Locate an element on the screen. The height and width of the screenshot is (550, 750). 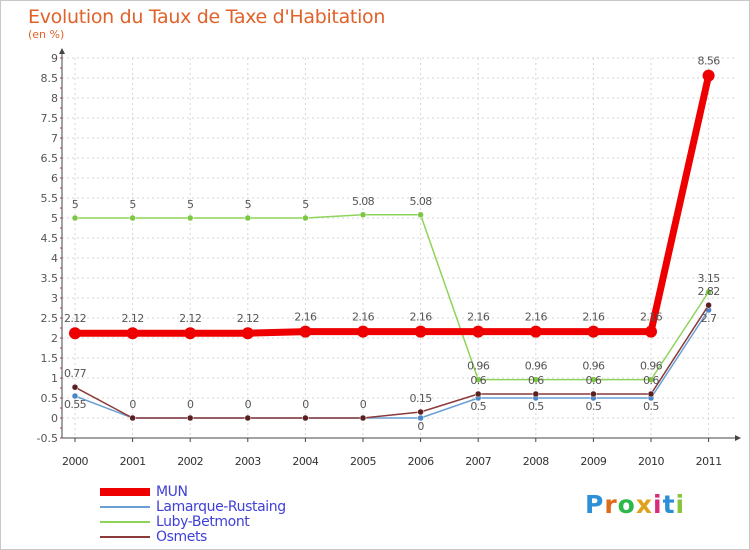
data-label-mun-2001: 2.12 is located at coordinates (133, 318).